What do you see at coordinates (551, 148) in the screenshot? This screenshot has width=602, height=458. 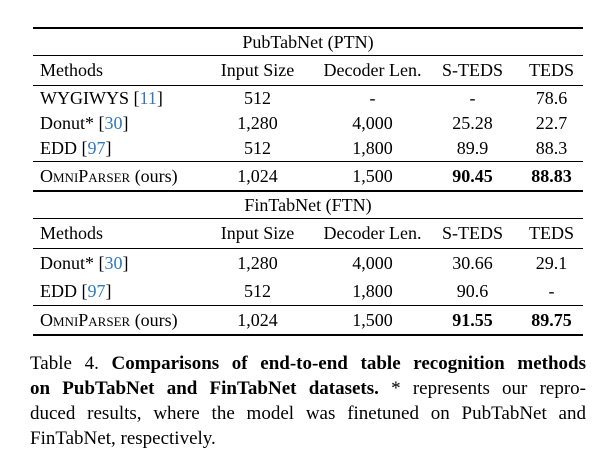 I see `value-cell: 88.3` at bounding box center [551, 148].